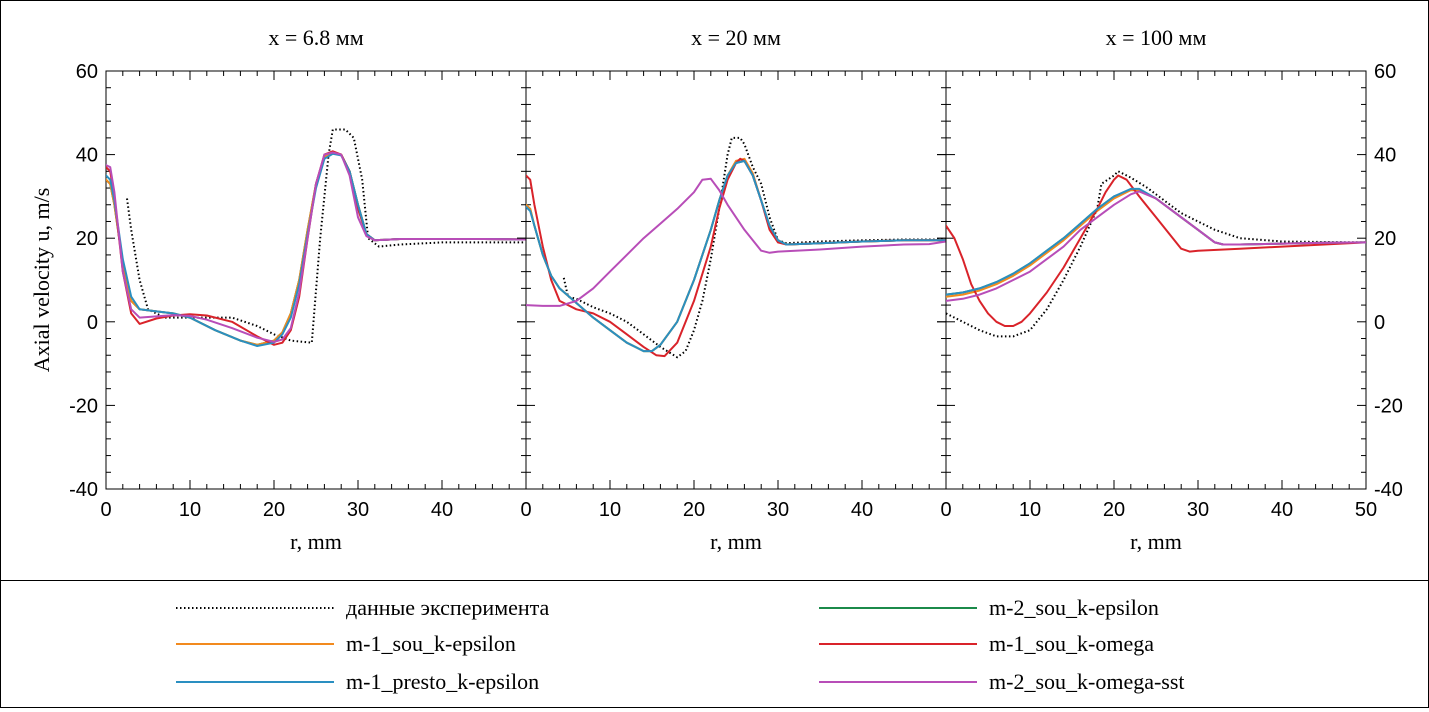  I want to click on series-line-m-1_sou_k-epsilon, so click(736, 255).